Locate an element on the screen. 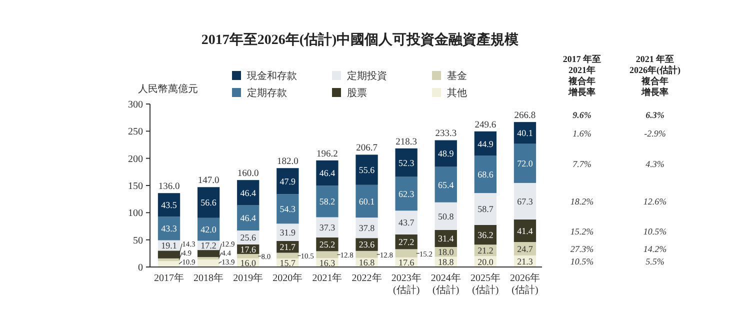  data-label: 50.8 is located at coordinates (446, 216).